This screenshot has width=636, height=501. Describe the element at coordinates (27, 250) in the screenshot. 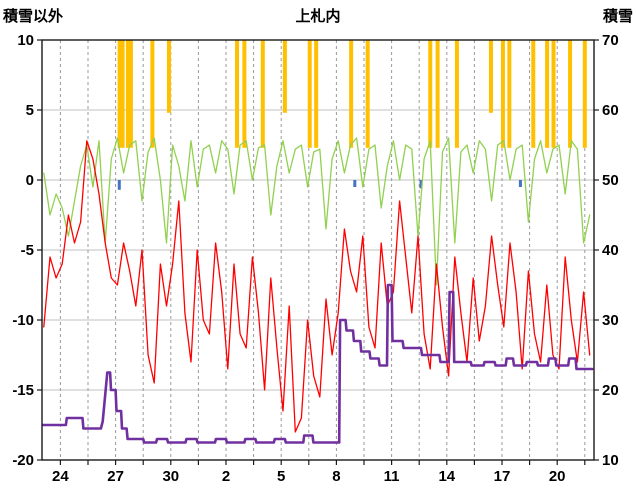

I see `left-axis-label: -5` at that location.